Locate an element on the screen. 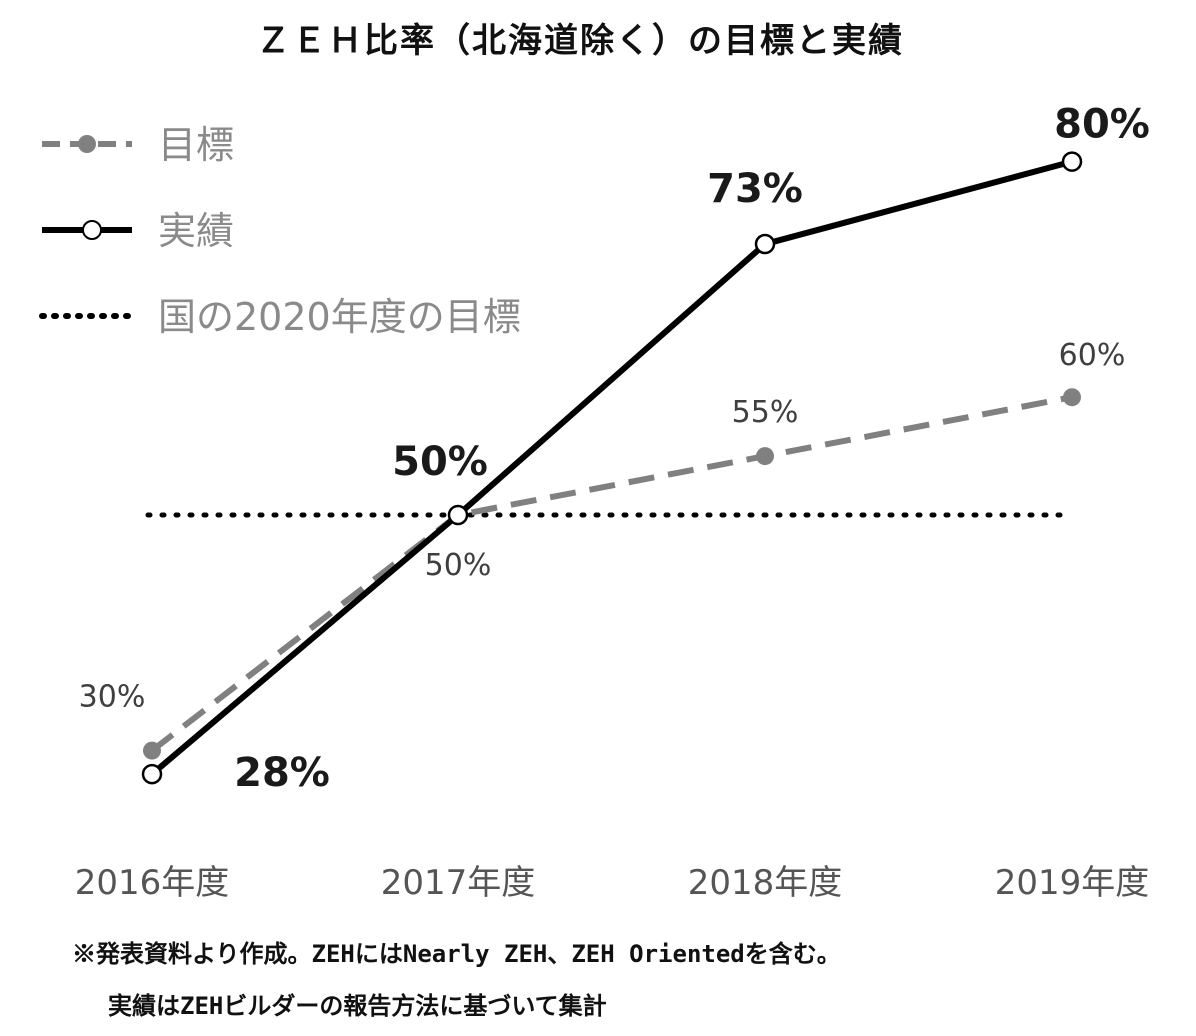 Image resolution: width=1196 pixels, height=1036 pixels. legend-item-actual: 実績 is located at coordinates (138, 231).